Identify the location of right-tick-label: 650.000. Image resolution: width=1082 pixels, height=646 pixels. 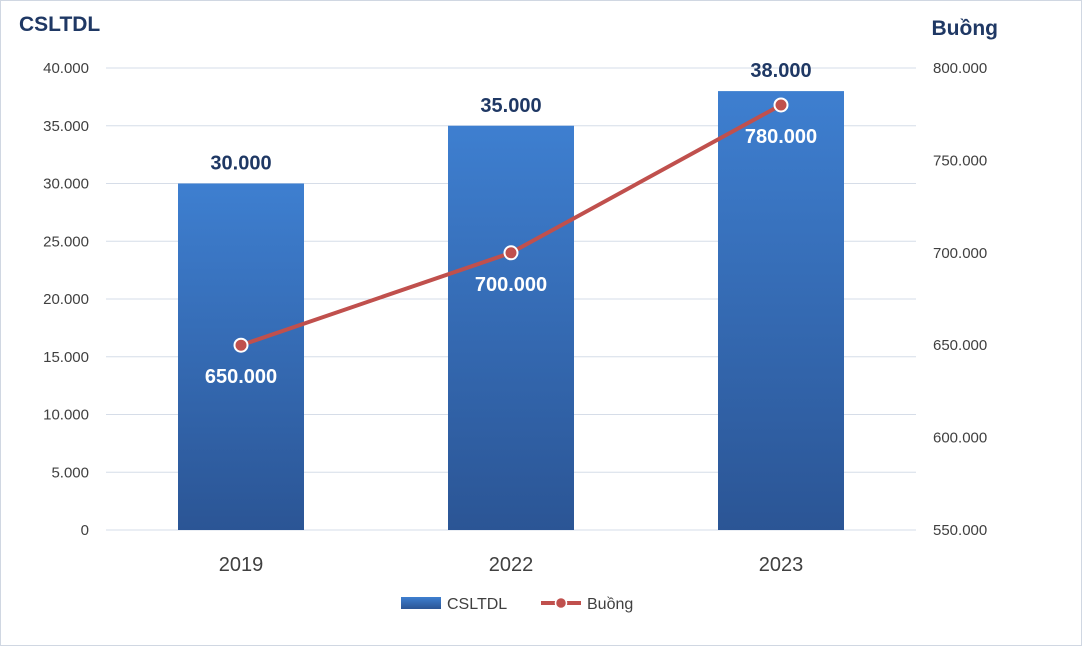
(960, 345).